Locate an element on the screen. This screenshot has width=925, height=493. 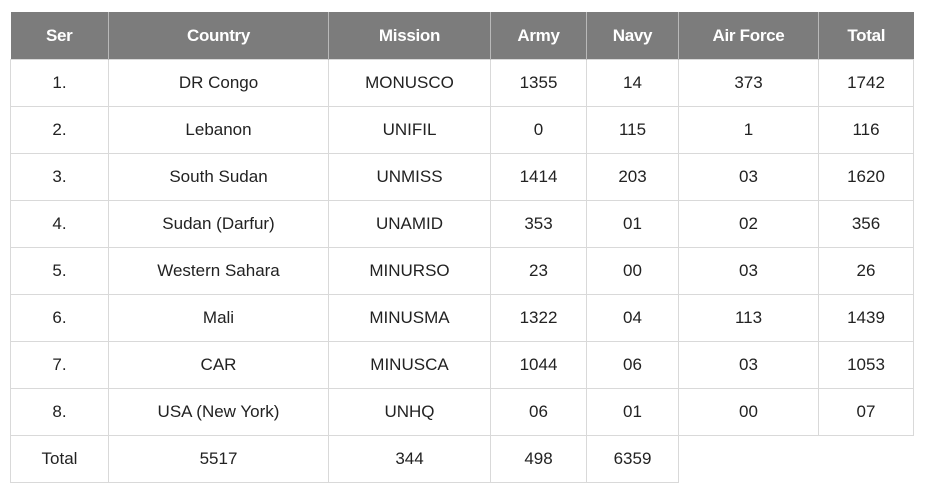
cell-navy: 06 is located at coordinates (632, 365).